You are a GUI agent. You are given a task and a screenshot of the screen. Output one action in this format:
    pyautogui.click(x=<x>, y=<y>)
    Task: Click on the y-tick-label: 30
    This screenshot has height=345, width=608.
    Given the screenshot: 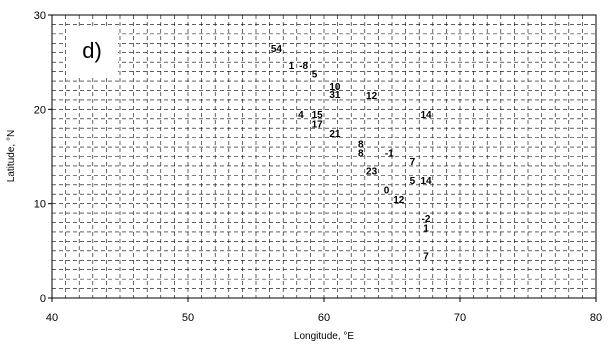 What is the action you would take?
    pyautogui.click(x=40, y=16)
    